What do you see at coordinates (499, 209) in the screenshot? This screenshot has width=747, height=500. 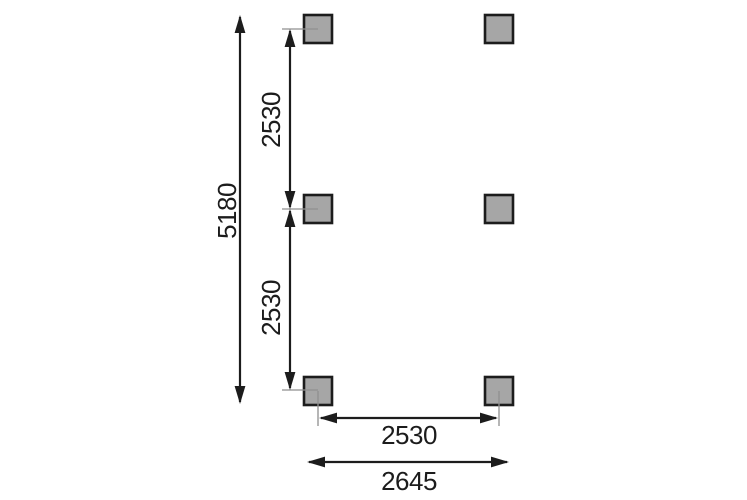 I see `post-middle-right` at bounding box center [499, 209].